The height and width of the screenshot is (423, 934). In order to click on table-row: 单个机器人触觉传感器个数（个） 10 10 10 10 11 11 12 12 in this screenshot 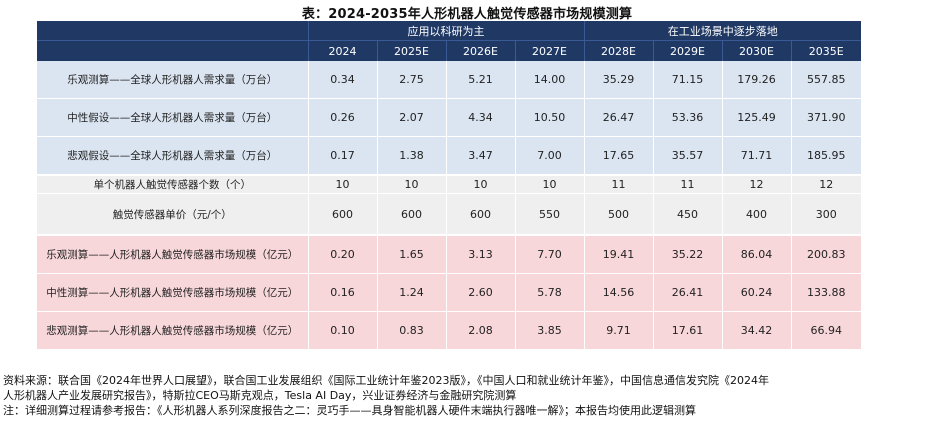, I will do `click(449, 184)`.